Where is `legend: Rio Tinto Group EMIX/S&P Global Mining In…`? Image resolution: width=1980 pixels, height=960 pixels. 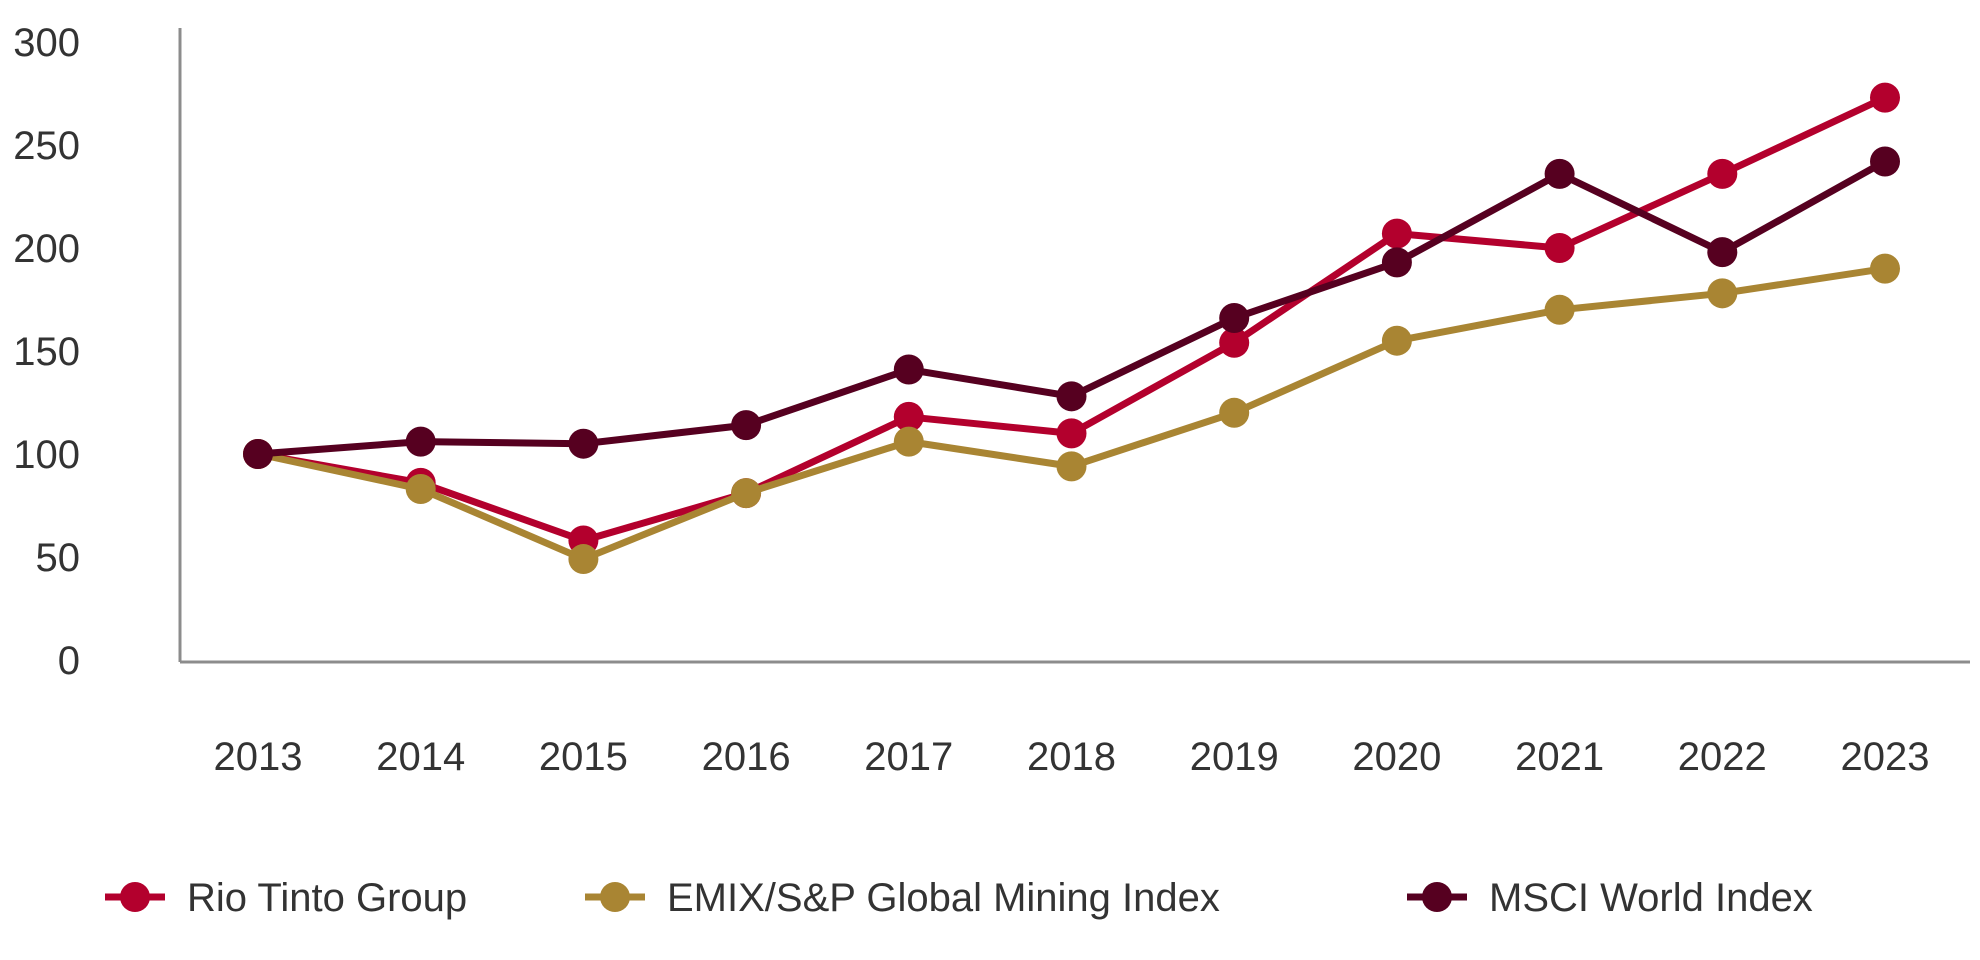 legend: Rio Tinto Group EMIX/S&P Global Mining In… is located at coordinates (959, 898).